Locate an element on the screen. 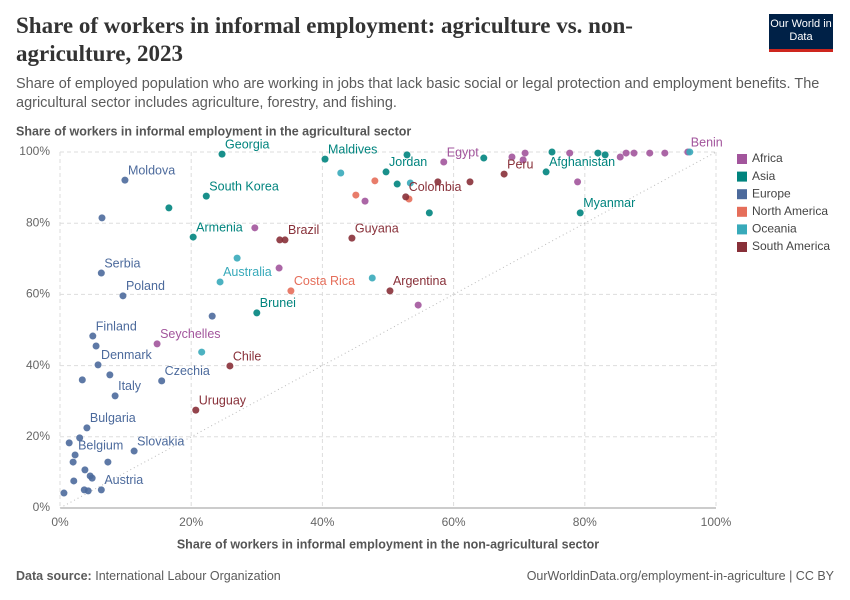 The width and height of the screenshot is (850, 600). point-label: Serbia is located at coordinates (122, 263).